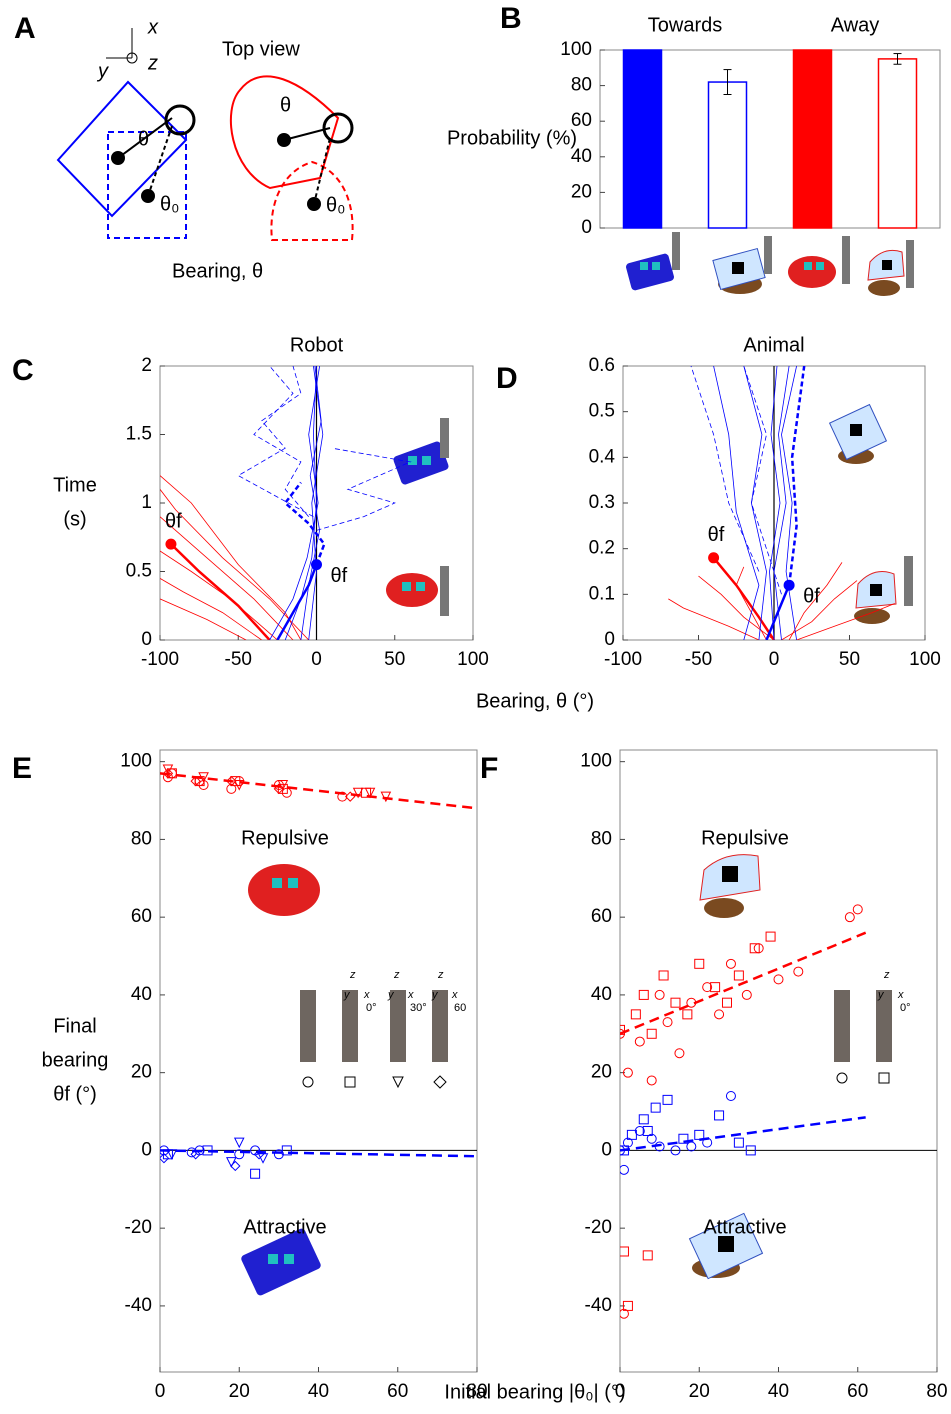  What do you see at coordinates (601, 916) in the screenshot?
I see `y-tick-label: 60` at bounding box center [601, 916].